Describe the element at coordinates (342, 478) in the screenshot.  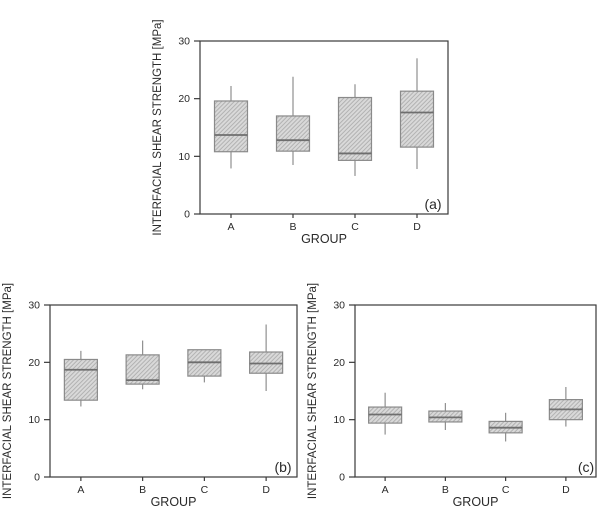
I see `y-tick-label-c: 0` at that location.